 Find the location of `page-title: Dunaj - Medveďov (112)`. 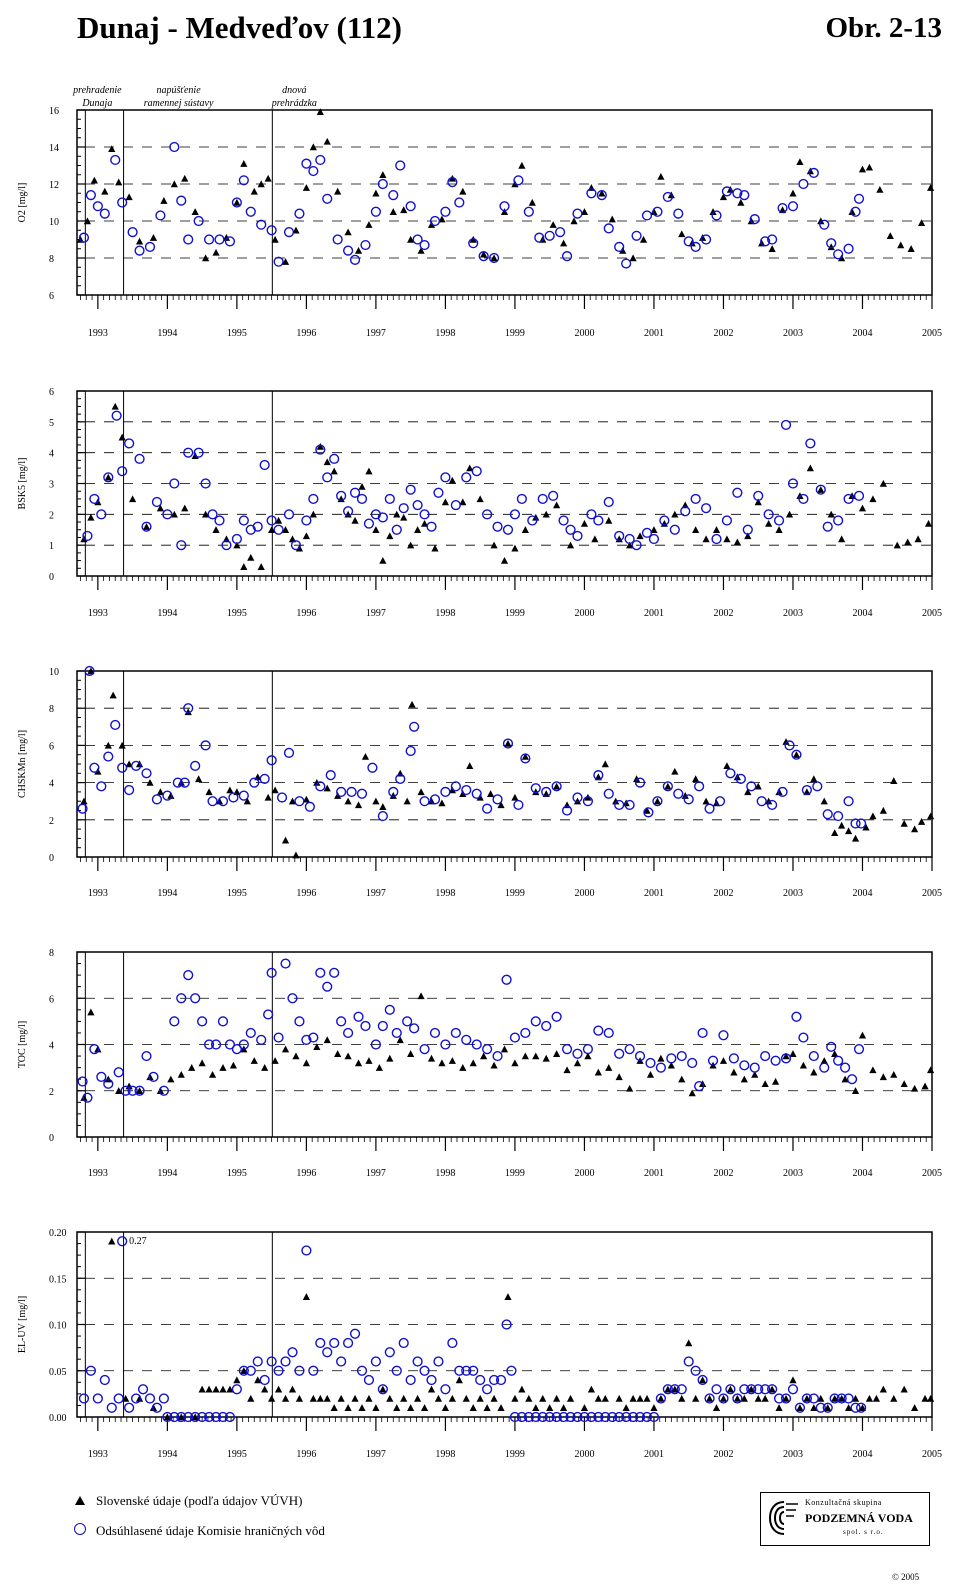

page-title: Dunaj - Medveďov (112) is located at coordinates (239, 27).